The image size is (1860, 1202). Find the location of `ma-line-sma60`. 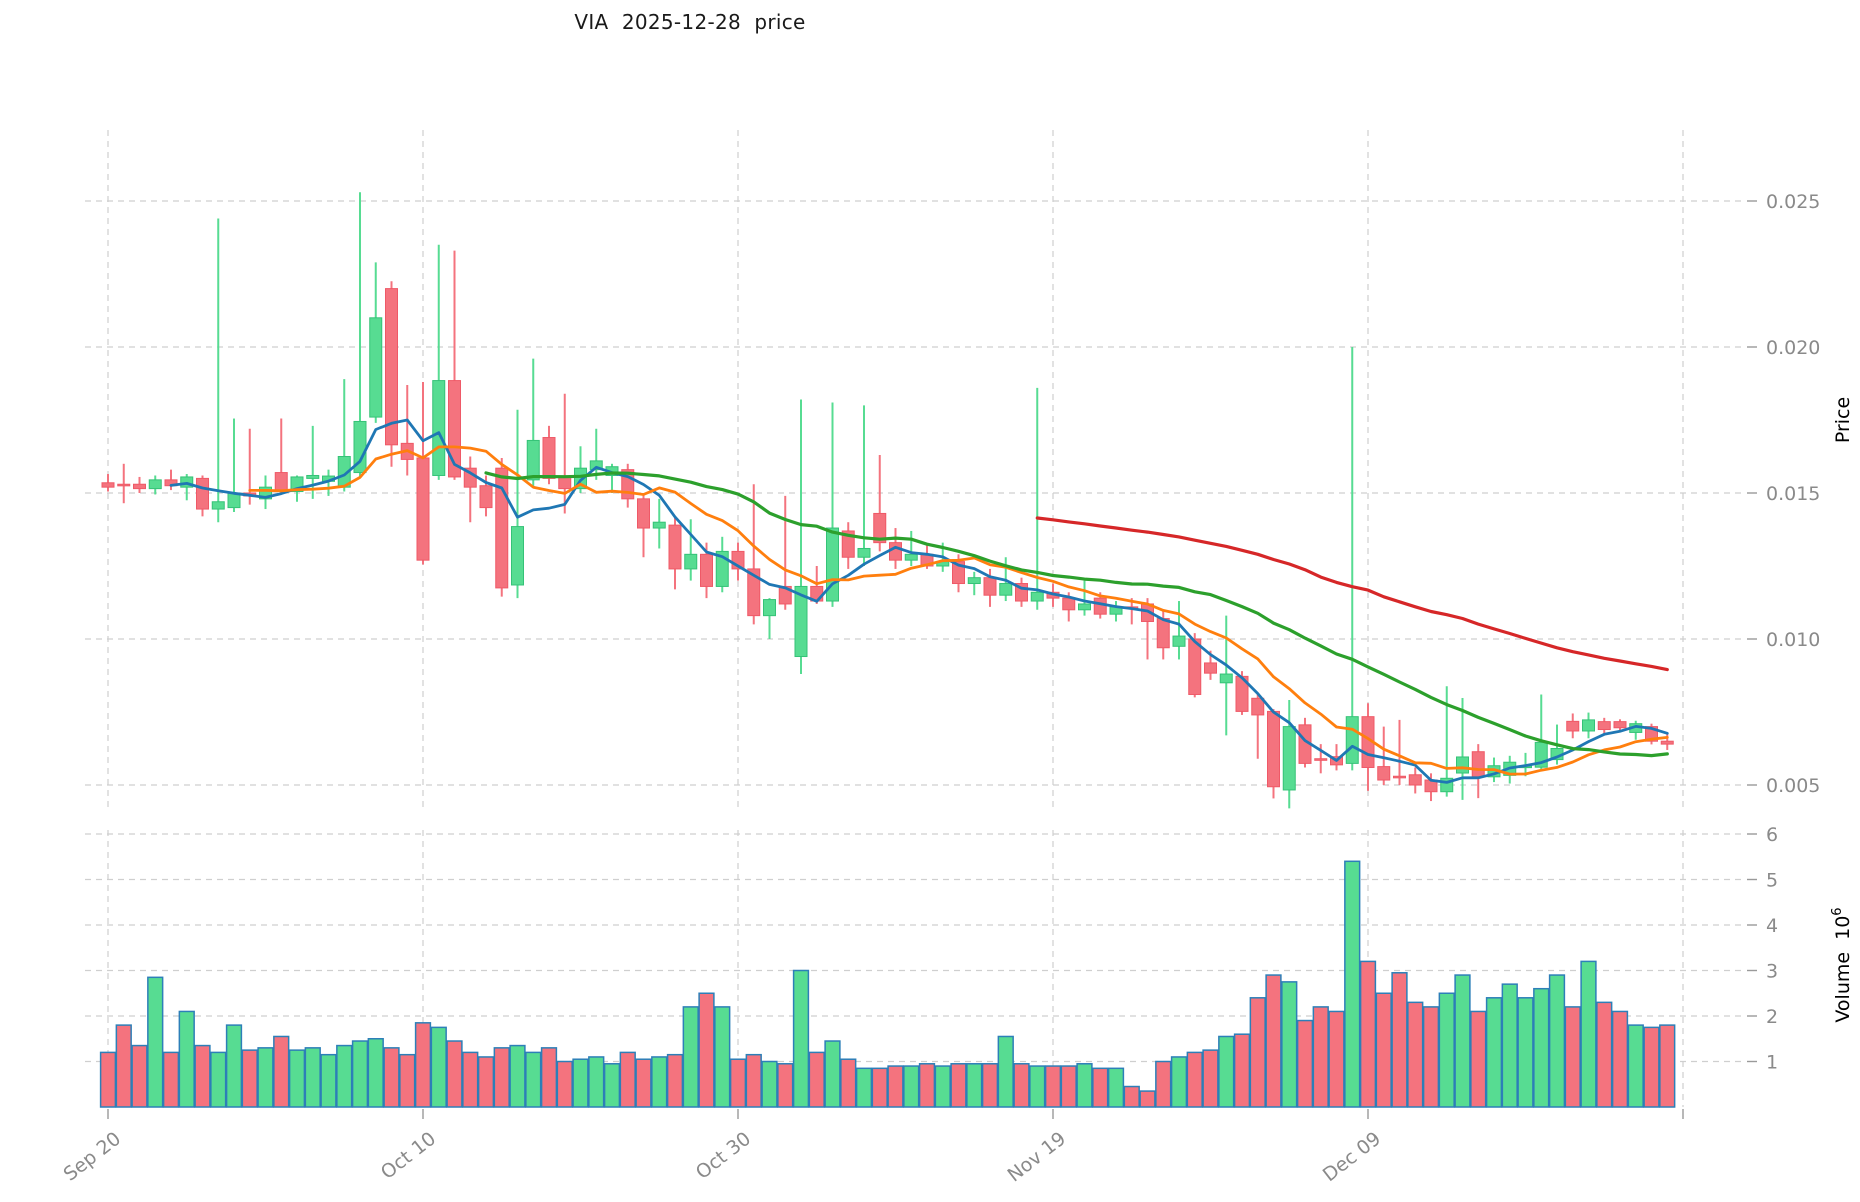

ma-line-sma60 is located at coordinates (1352, 594).